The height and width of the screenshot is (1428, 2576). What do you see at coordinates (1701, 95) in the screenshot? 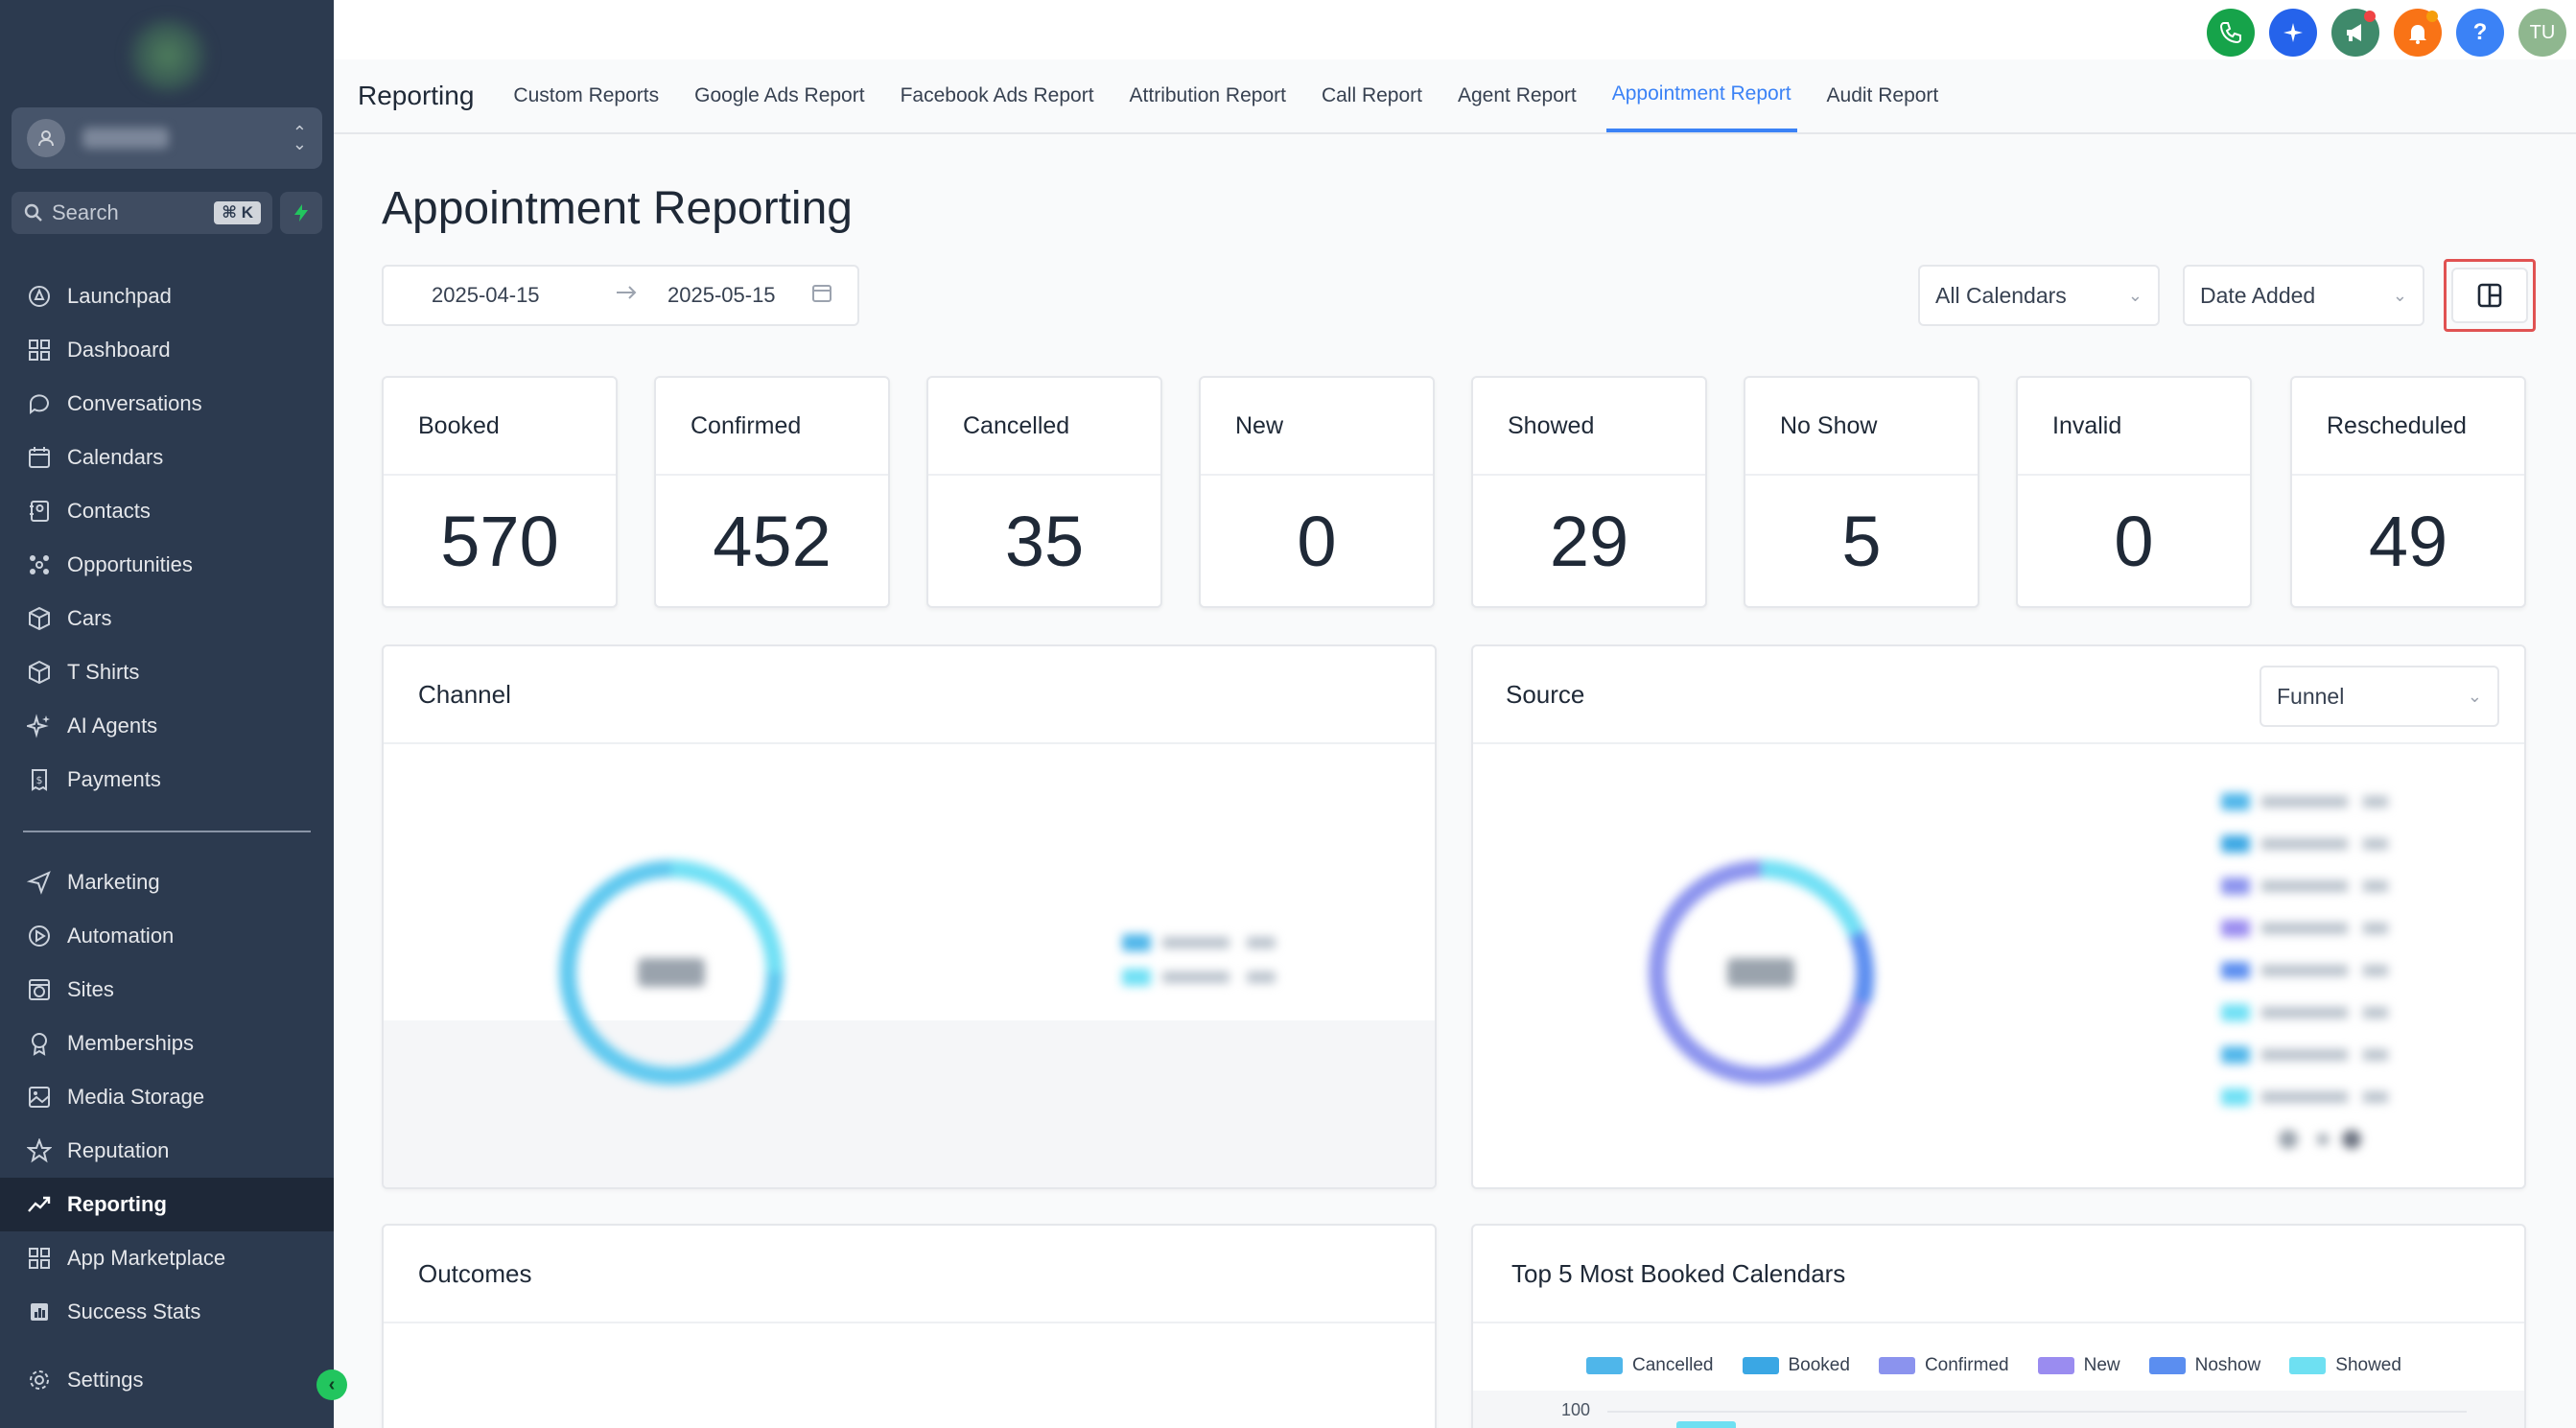
I see `tab-appointment-report: Appointment Report` at bounding box center [1701, 95].